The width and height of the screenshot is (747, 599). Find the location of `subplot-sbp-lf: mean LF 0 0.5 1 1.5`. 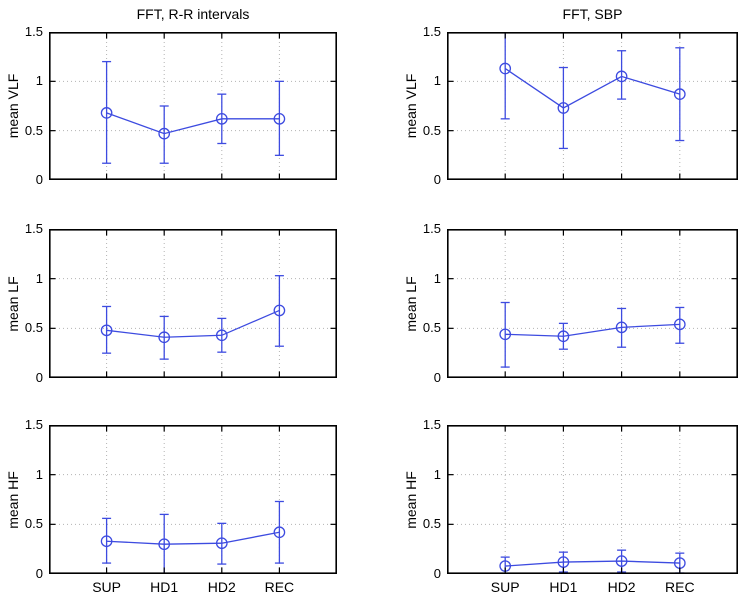

subplot-sbp-lf: mean LF 0 0.5 1 1.5 is located at coordinates (570, 303).